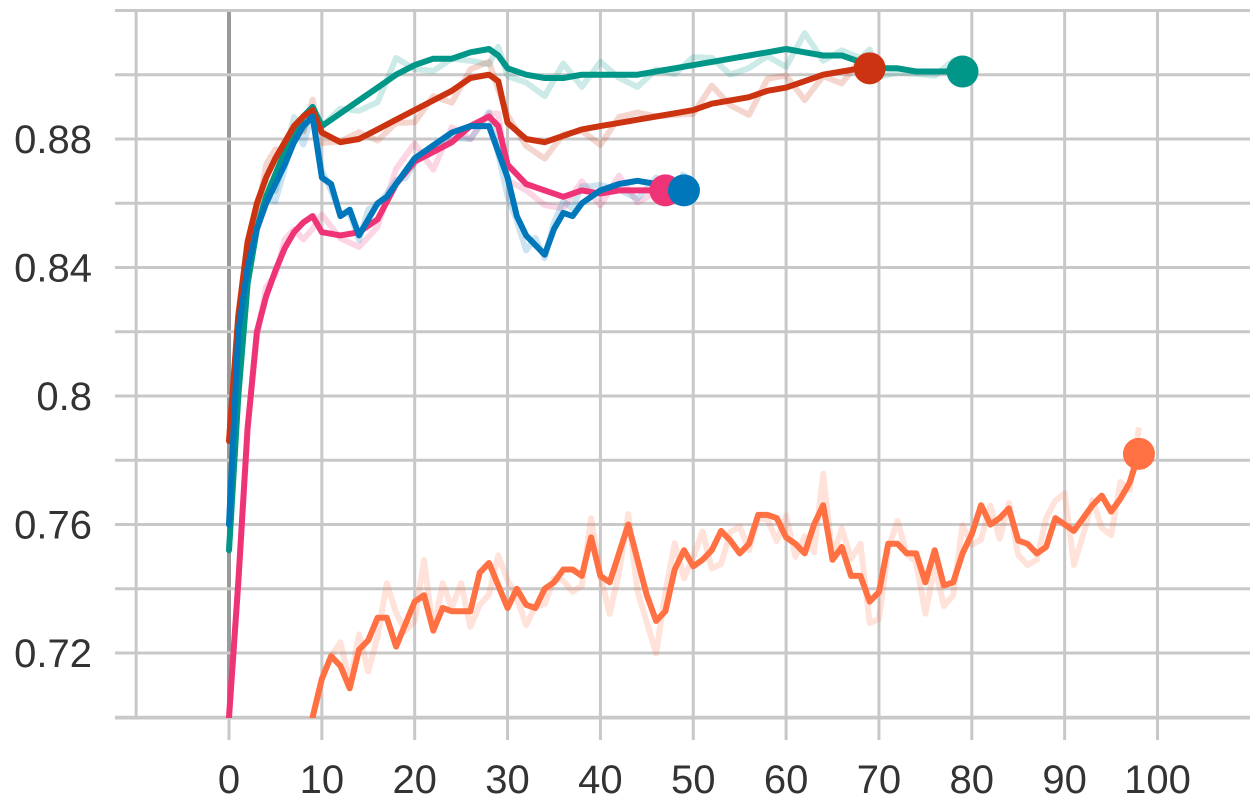  Describe the element at coordinates (879, 780) in the screenshot. I see `x-tick-label: 70` at that location.